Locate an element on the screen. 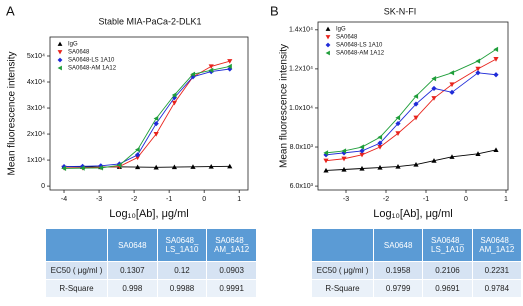  cell: 0.9691 is located at coordinates (447, 288).